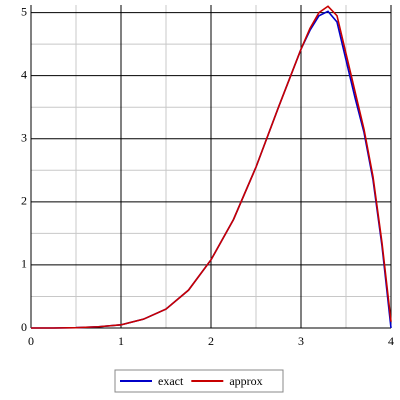 This screenshot has height=400, width=400. Describe the element at coordinates (171, 381) in the screenshot. I see `legend-label: exact` at that location.